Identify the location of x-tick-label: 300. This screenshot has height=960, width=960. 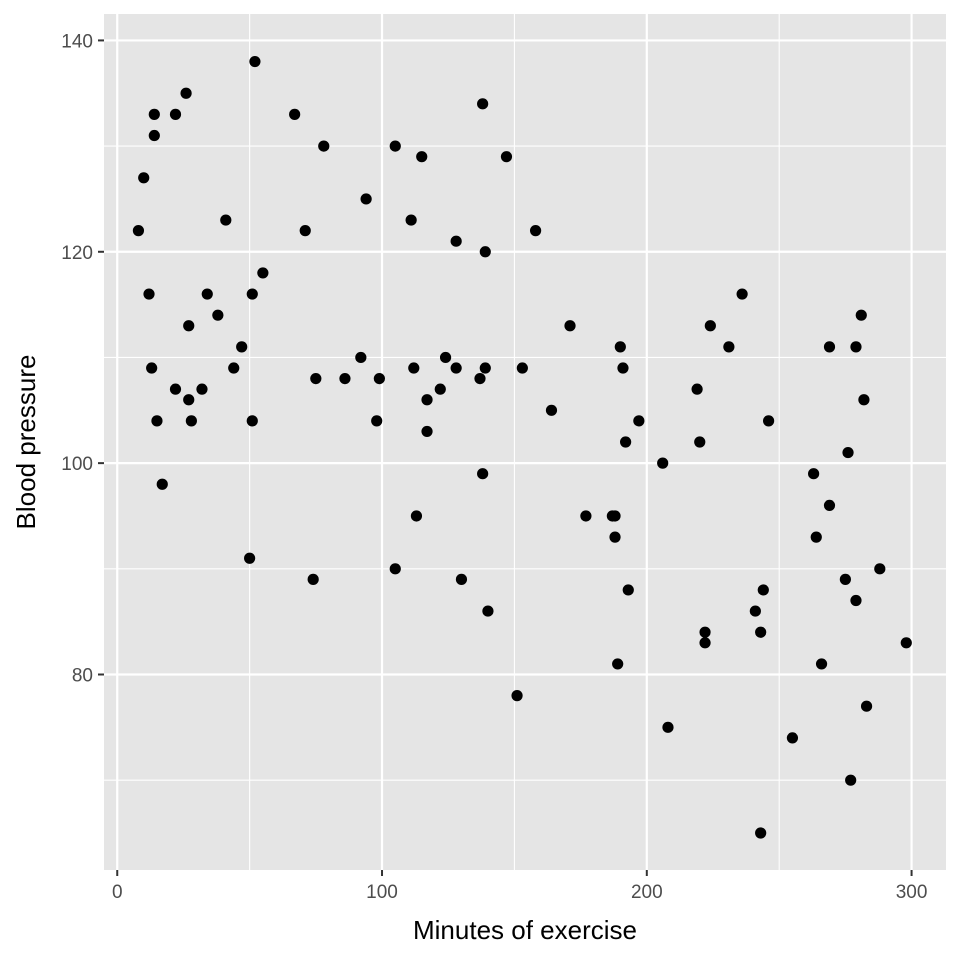
(912, 892).